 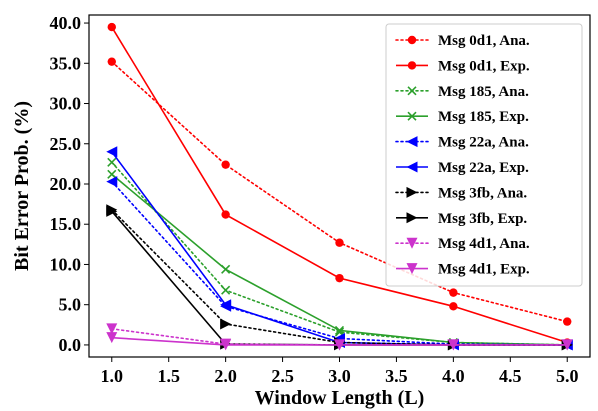 I want to click on legend-label: Msg 22a, Exp., so click(x=483, y=168).